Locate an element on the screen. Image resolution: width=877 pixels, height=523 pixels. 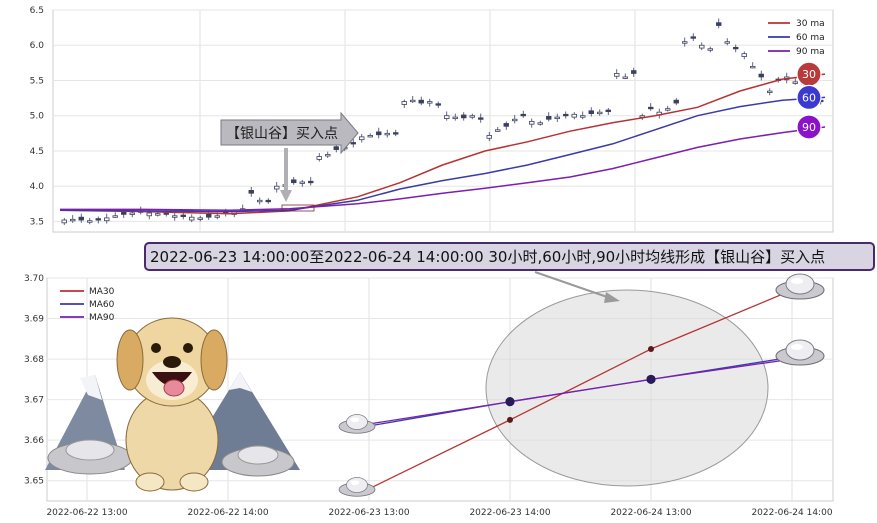
bottom-line-ma90 is located at coordinates (580, 391).